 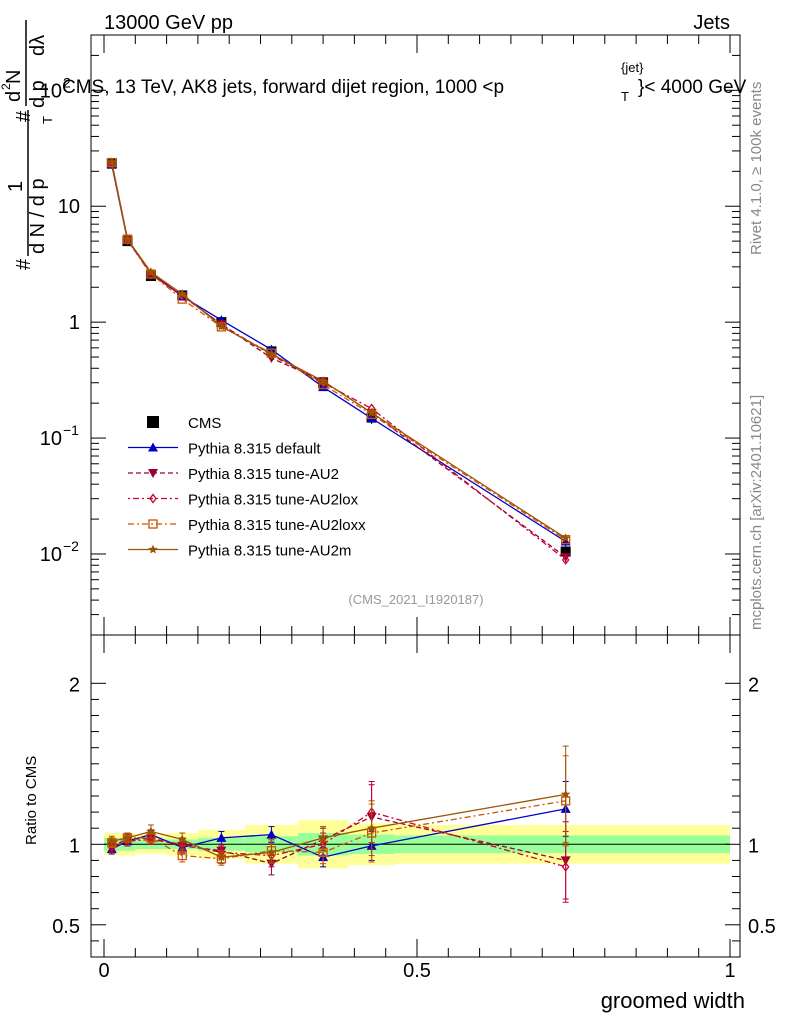 I want to click on ratio-y-tick-label: 2, so click(x=74, y=685).